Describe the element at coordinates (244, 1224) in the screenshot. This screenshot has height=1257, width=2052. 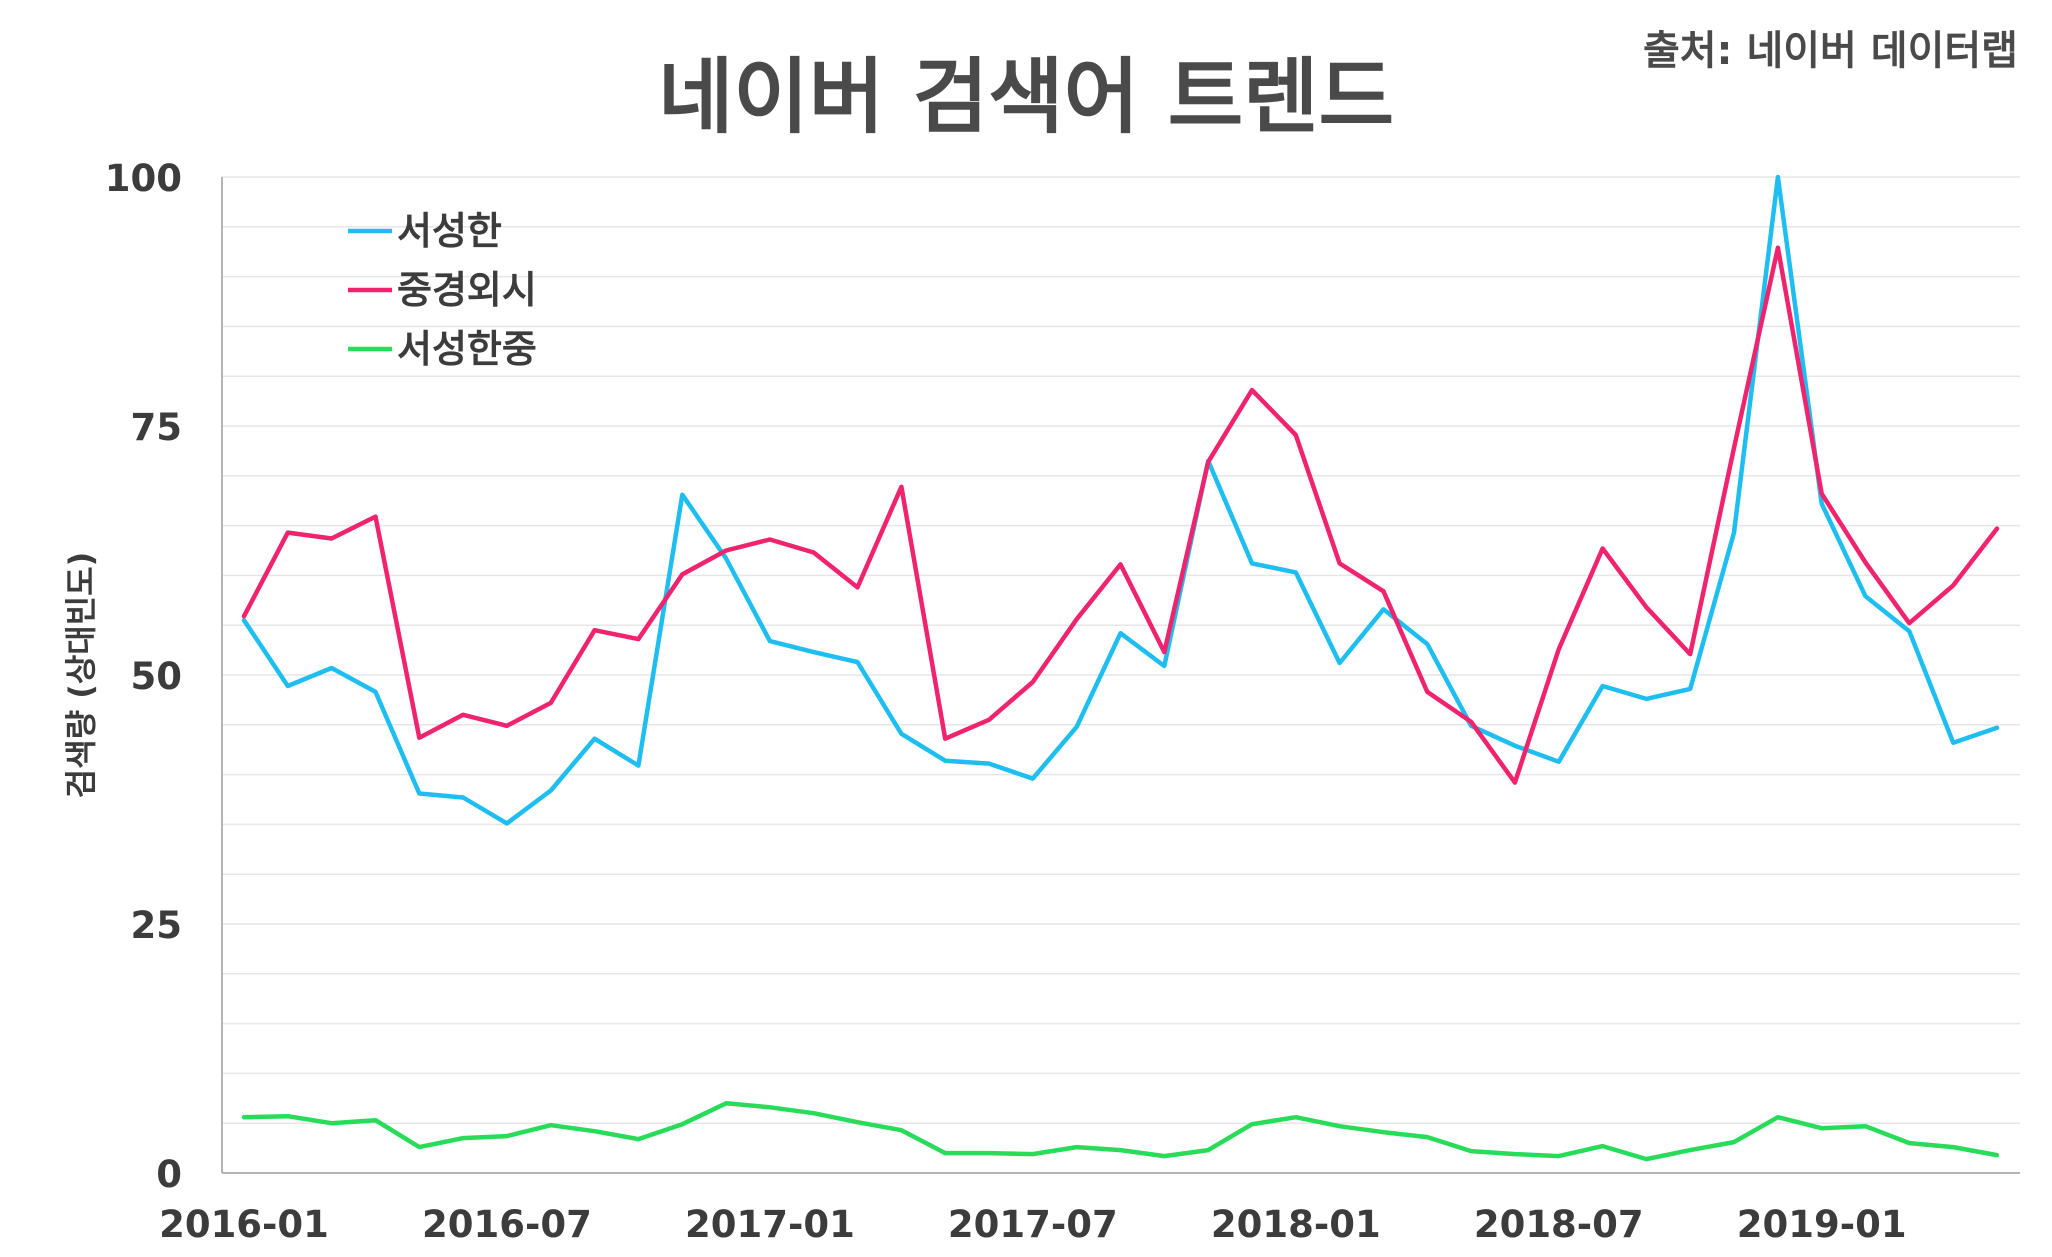
I see `x-tick-label: 2016-01` at that location.